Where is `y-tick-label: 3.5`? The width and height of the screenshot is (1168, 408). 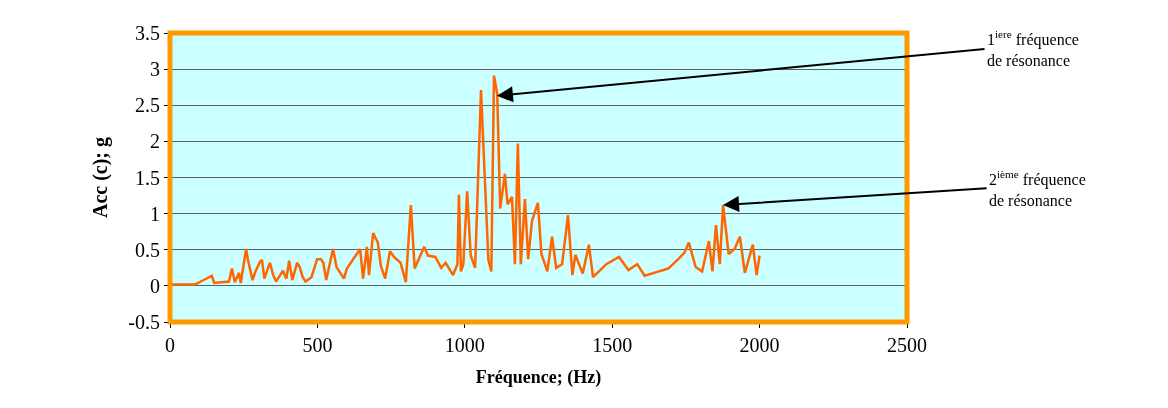
y-tick-label: 3.5 is located at coordinates (147, 33).